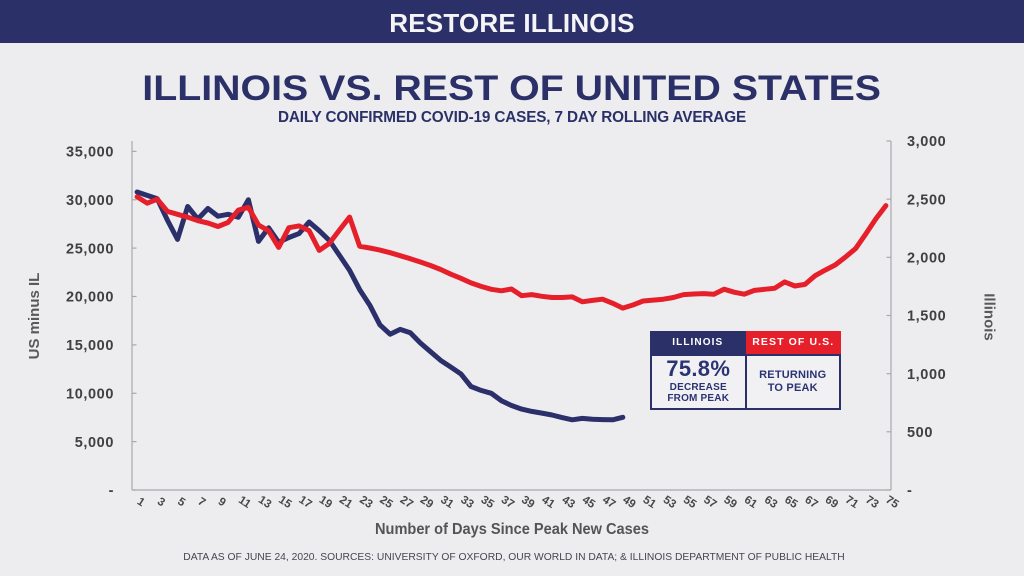 This screenshot has height=576, width=1024. What do you see at coordinates (90, 395) in the screenshot?
I see `svg-text: 10,000` at bounding box center [90, 395].